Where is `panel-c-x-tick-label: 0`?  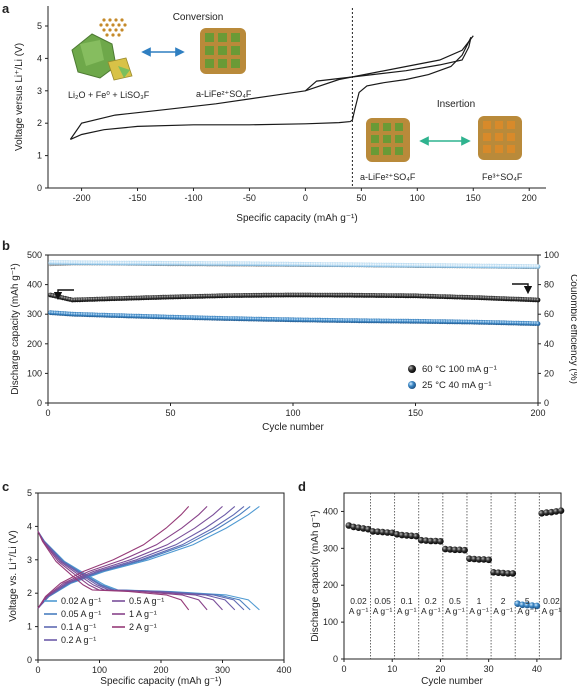
panel-c-x-tick-label: 0 is located at coordinates (37, 670).